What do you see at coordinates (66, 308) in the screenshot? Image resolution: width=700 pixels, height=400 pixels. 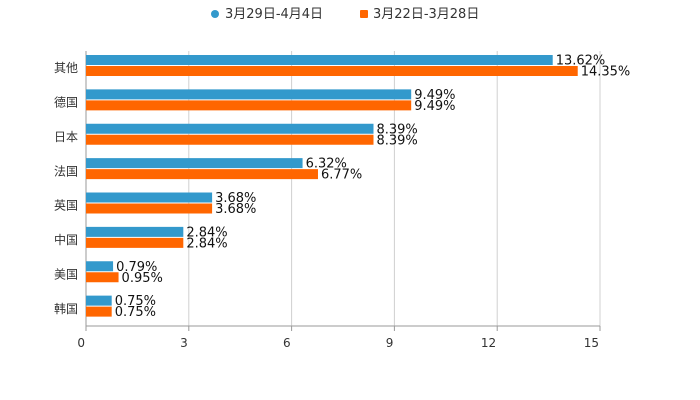 I see `category-label: 韩国` at bounding box center [66, 308].